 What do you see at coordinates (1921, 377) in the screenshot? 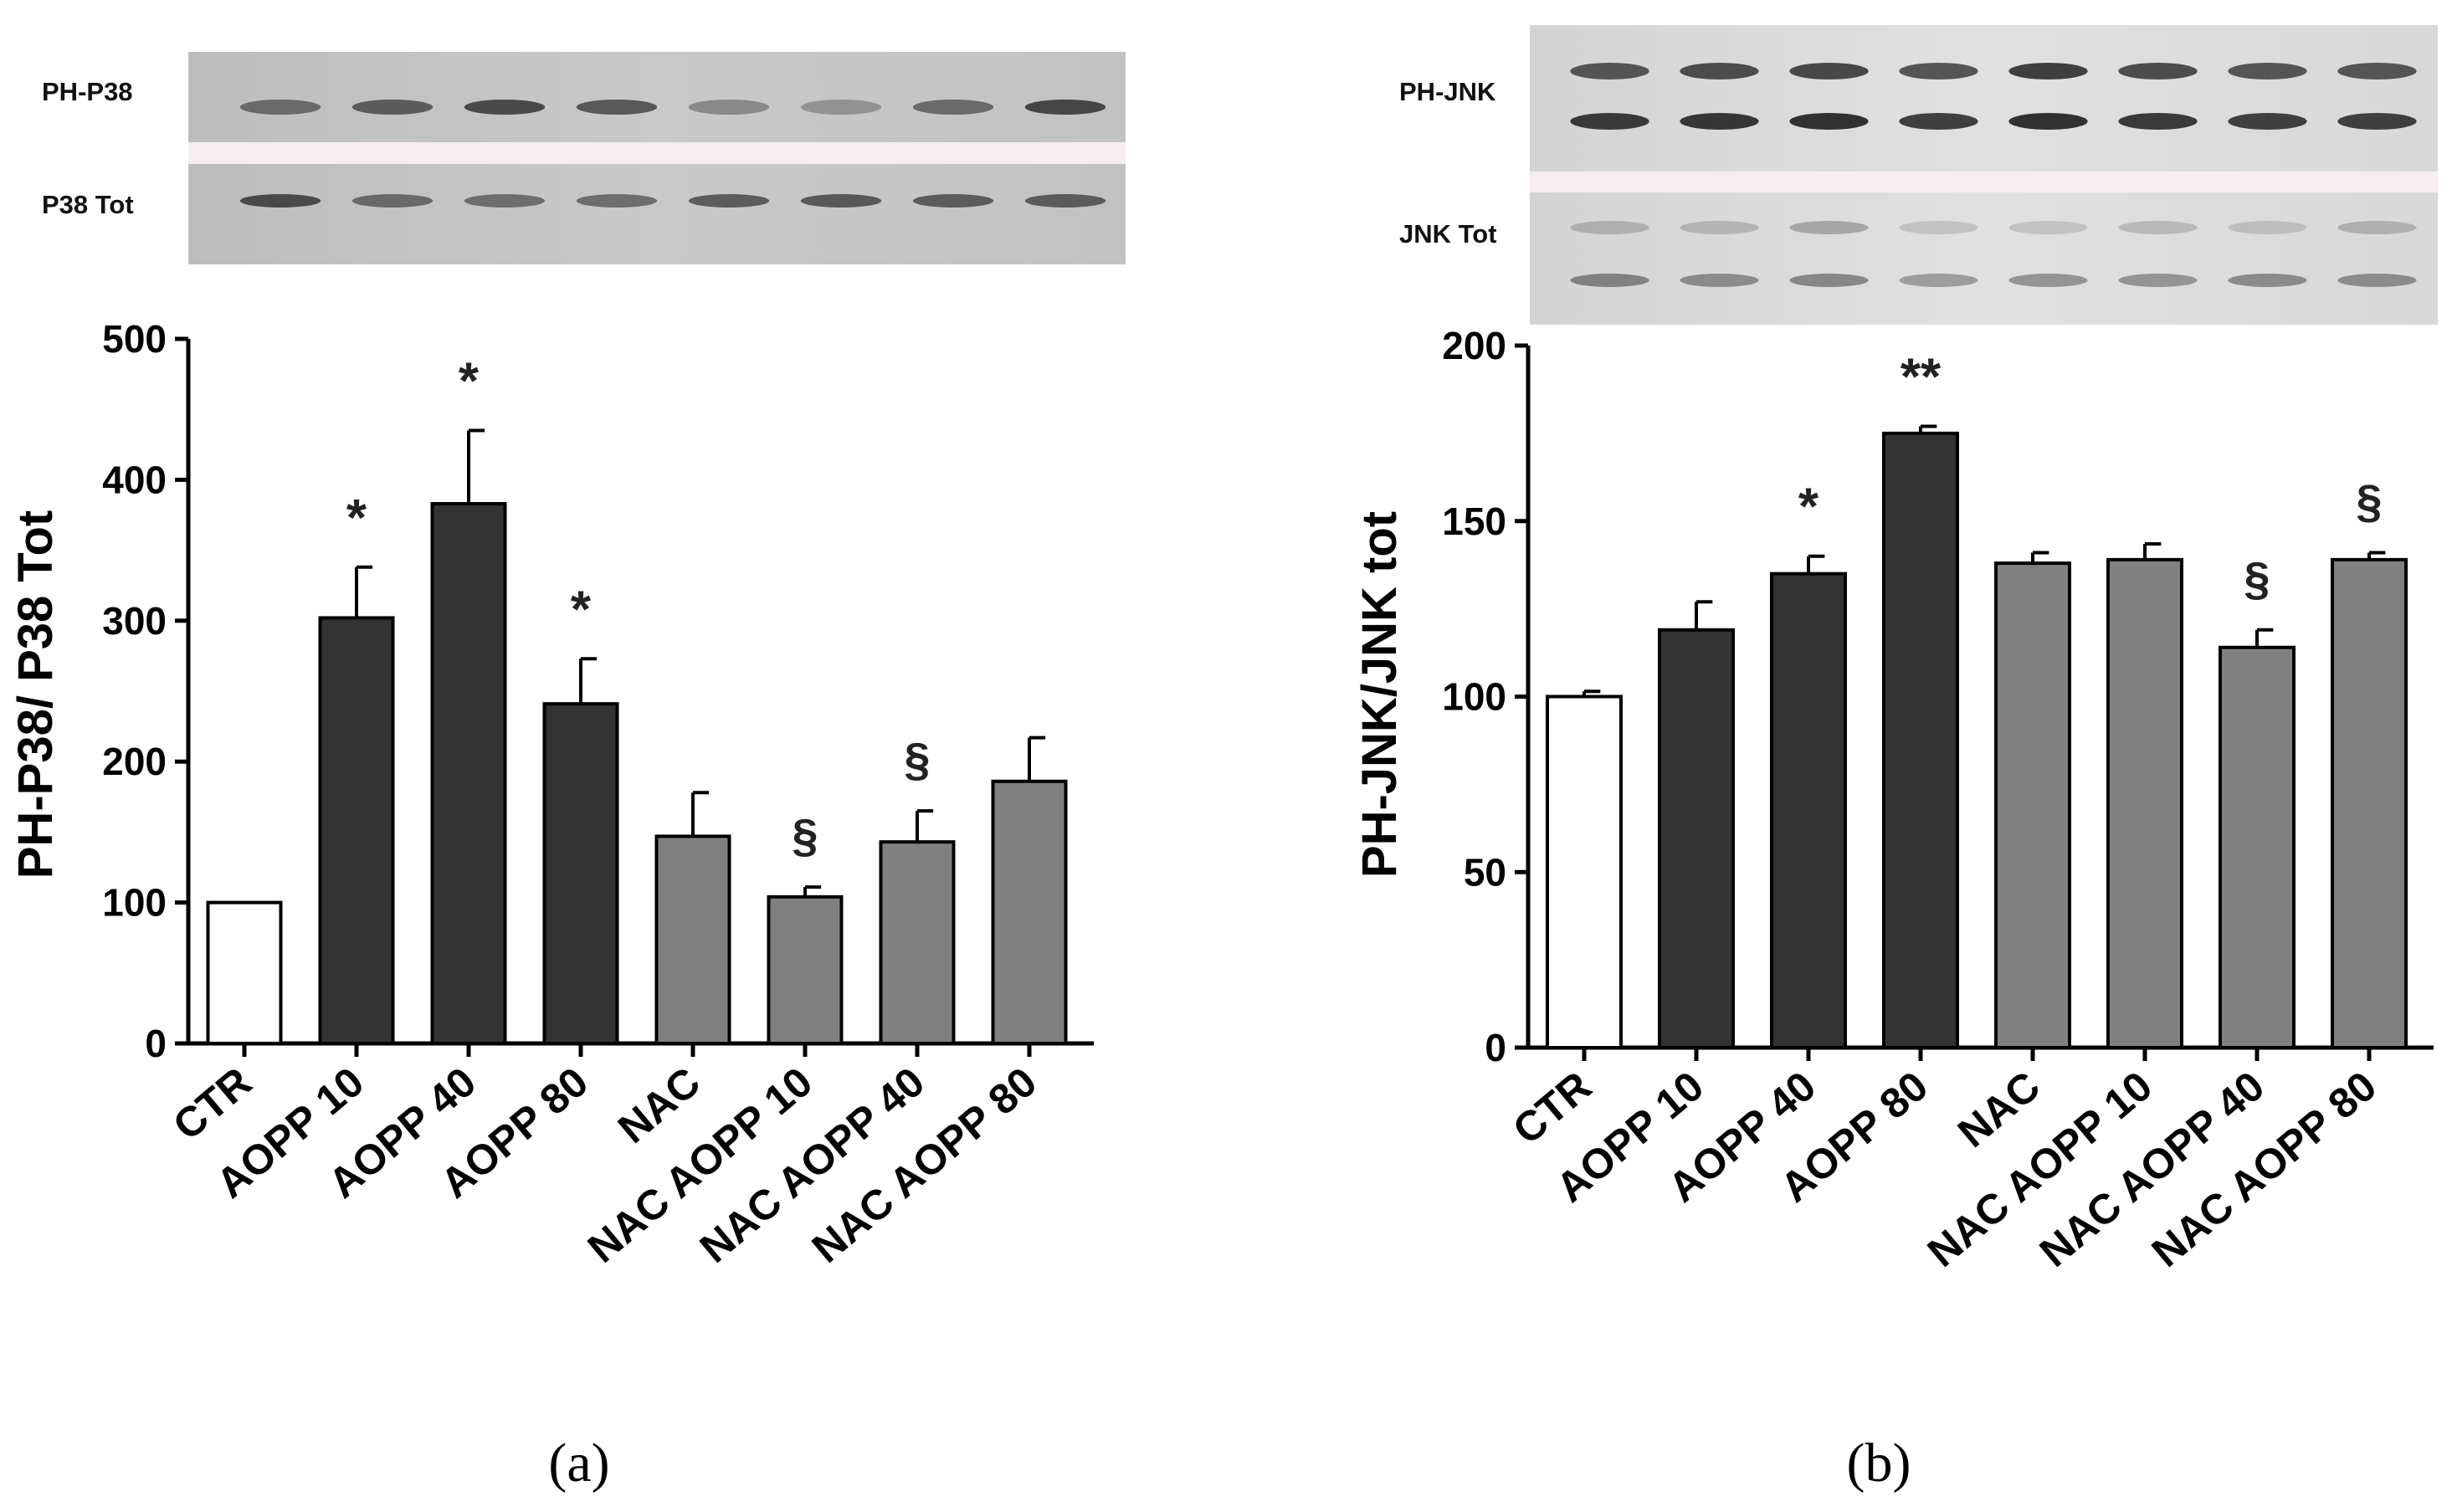
I see `significance-marker: **` at bounding box center [1921, 377].